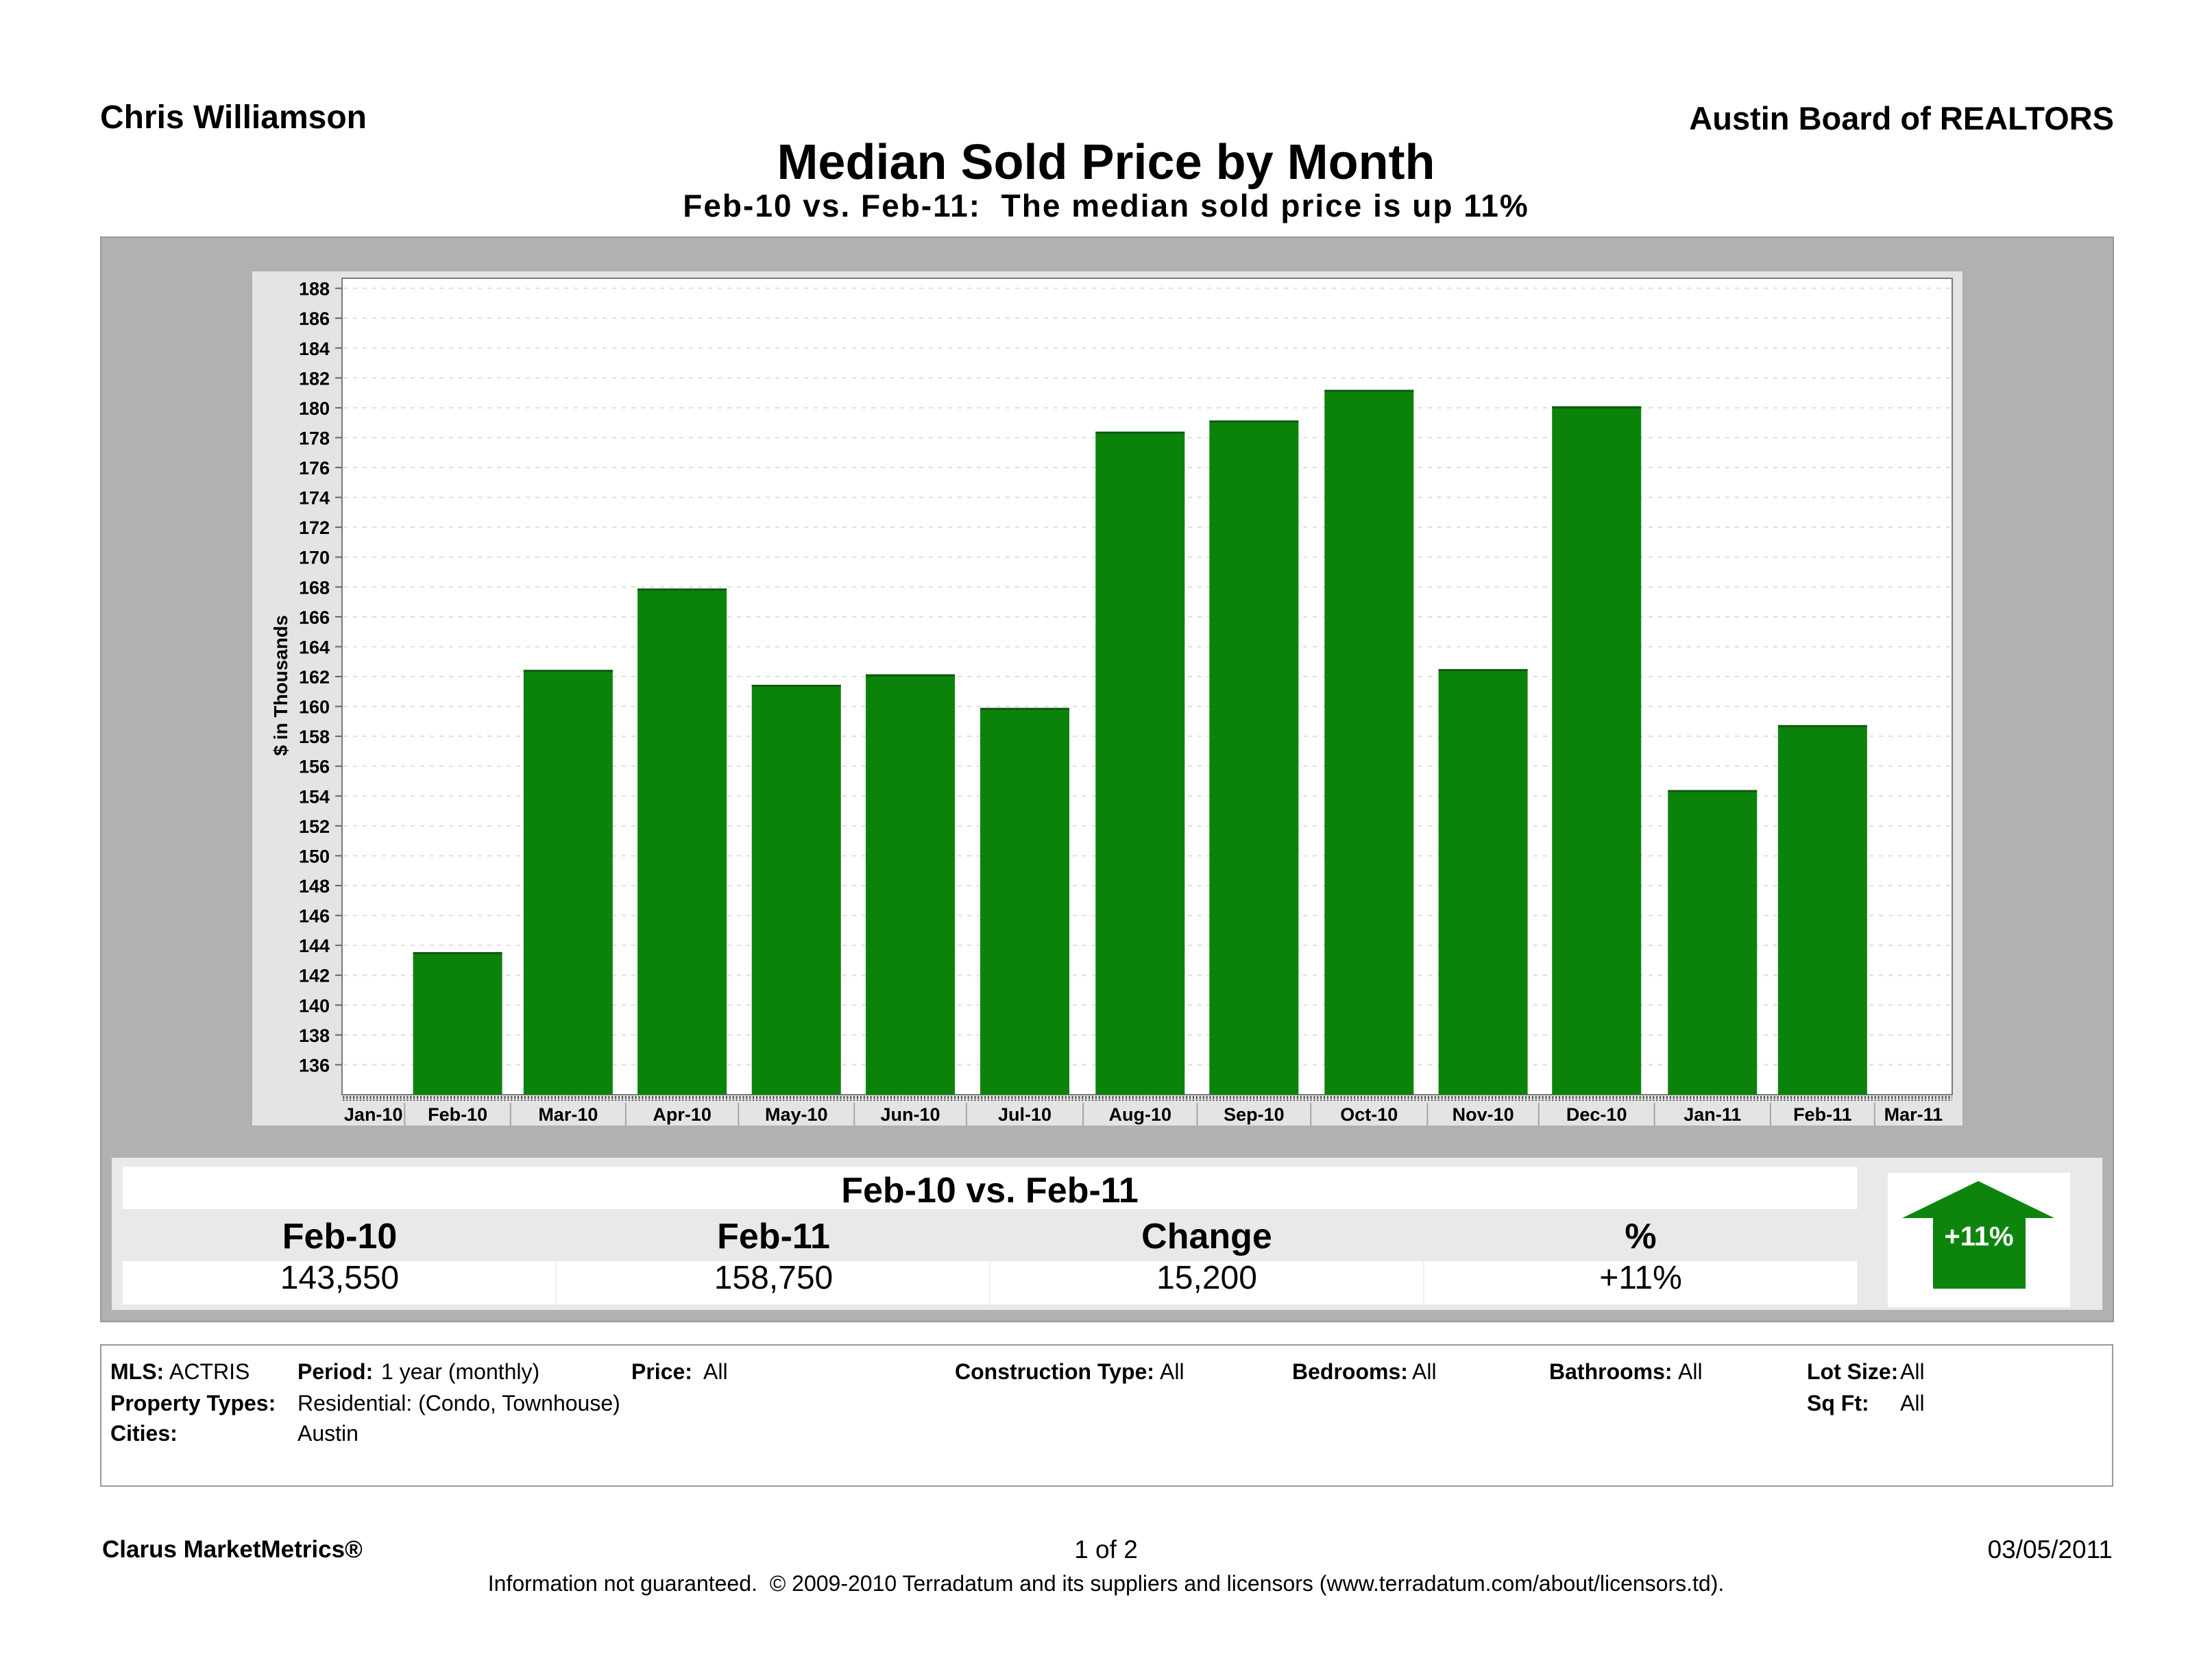 This screenshot has height=1678, width=2212. Describe the element at coordinates (314, 318) in the screenshot. I see `svg-text: 186` at that location.